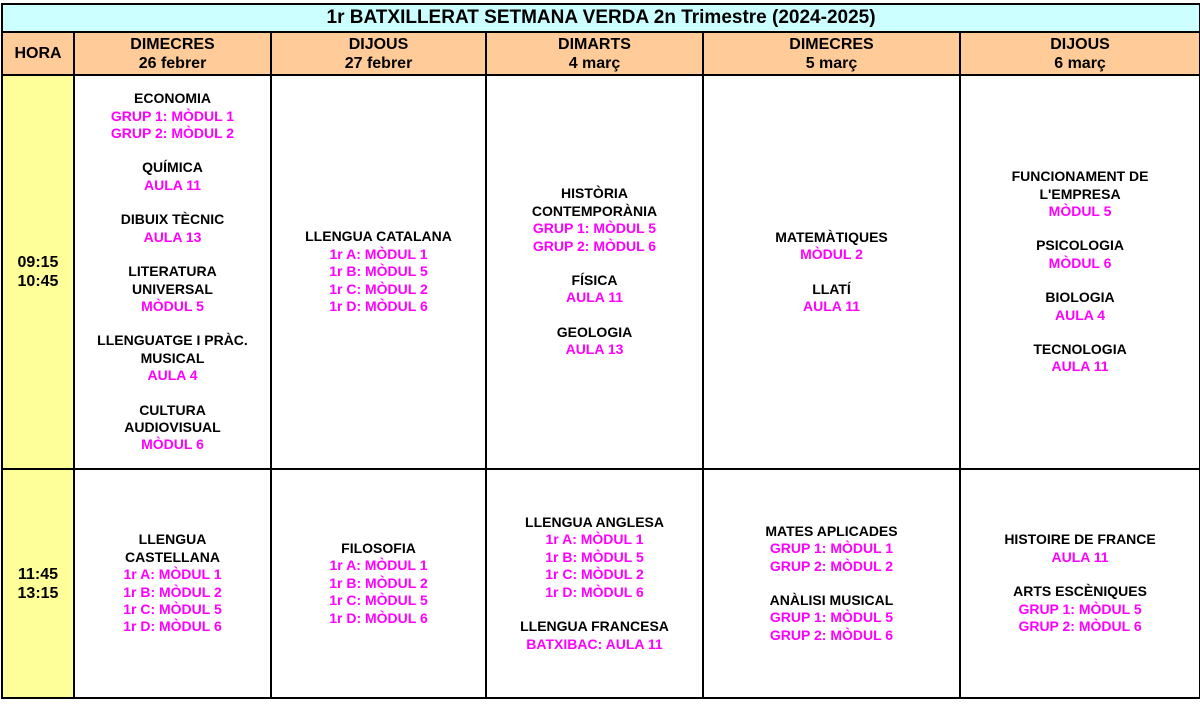  I want to click on subject-name: LLENGUA CATALANA, so click(378, 236).